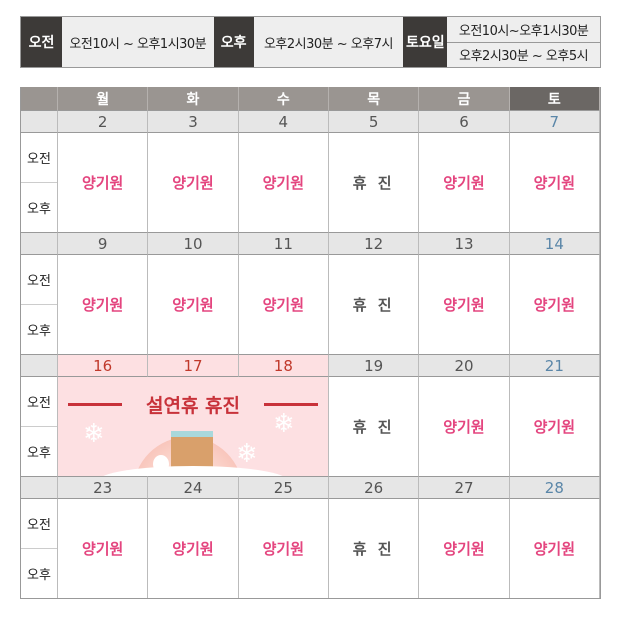 This screenshot has width=620, height=621. Describe the element at coordinates (192, 406) in the screenshot. I see `holiday-title: 설연휴 휴진` at that location.